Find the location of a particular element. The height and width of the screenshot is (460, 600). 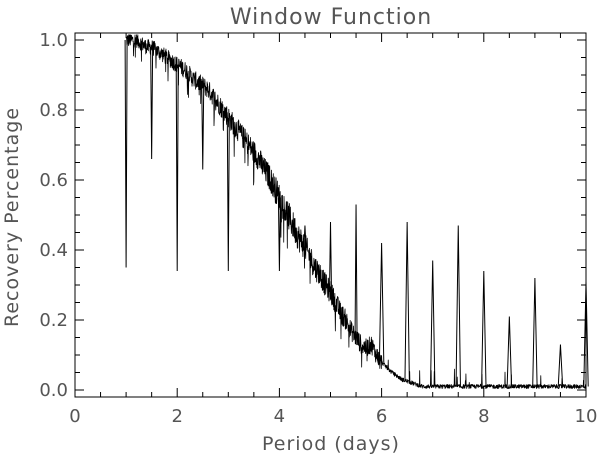

x-tick-label: 2 is located at coordinates (176, 416).